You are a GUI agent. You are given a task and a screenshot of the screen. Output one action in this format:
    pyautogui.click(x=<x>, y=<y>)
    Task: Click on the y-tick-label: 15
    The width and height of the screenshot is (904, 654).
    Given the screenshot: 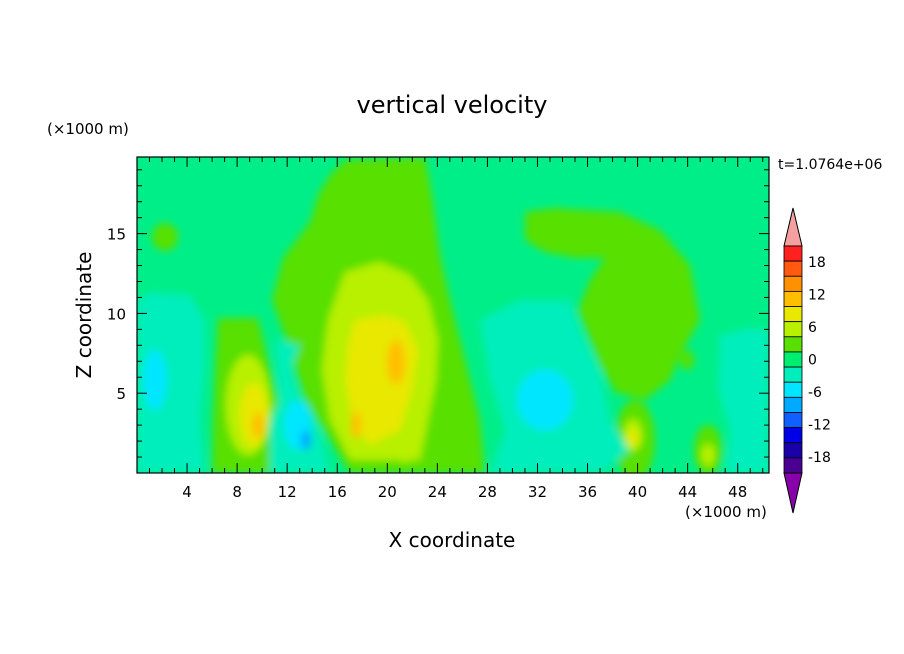 What is the action you would take?
    pyautogui.click(x=116, y=235)
    